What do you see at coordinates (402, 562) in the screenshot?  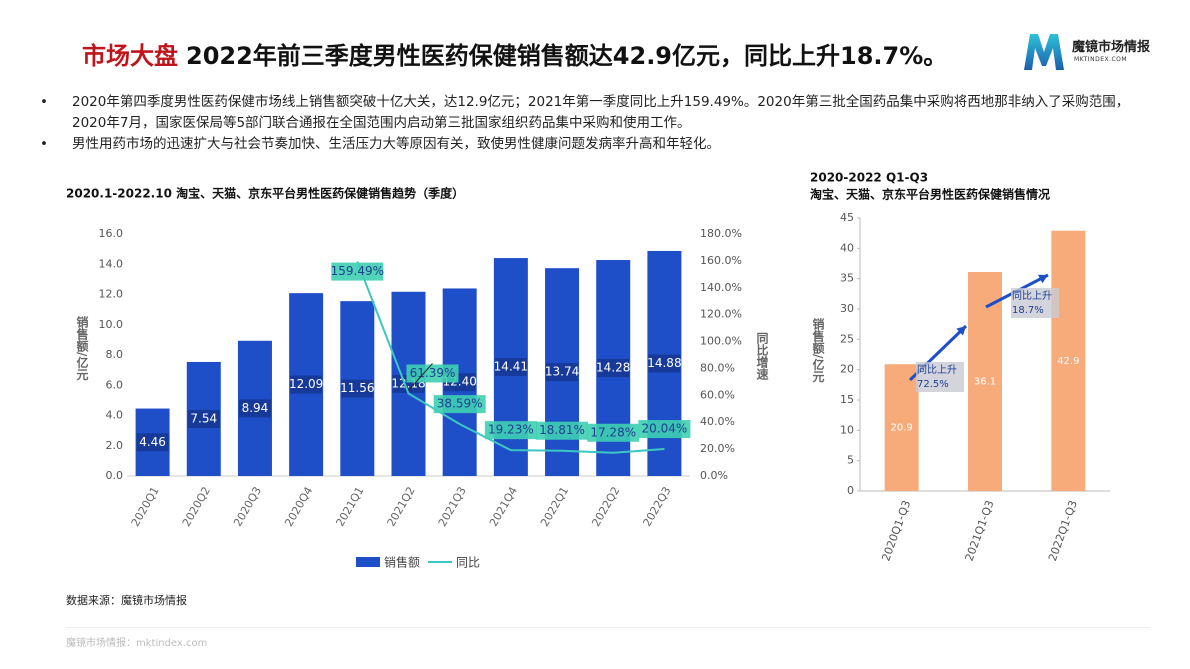 I see `legend-label: 销售额` at bounding box center [402, 562].